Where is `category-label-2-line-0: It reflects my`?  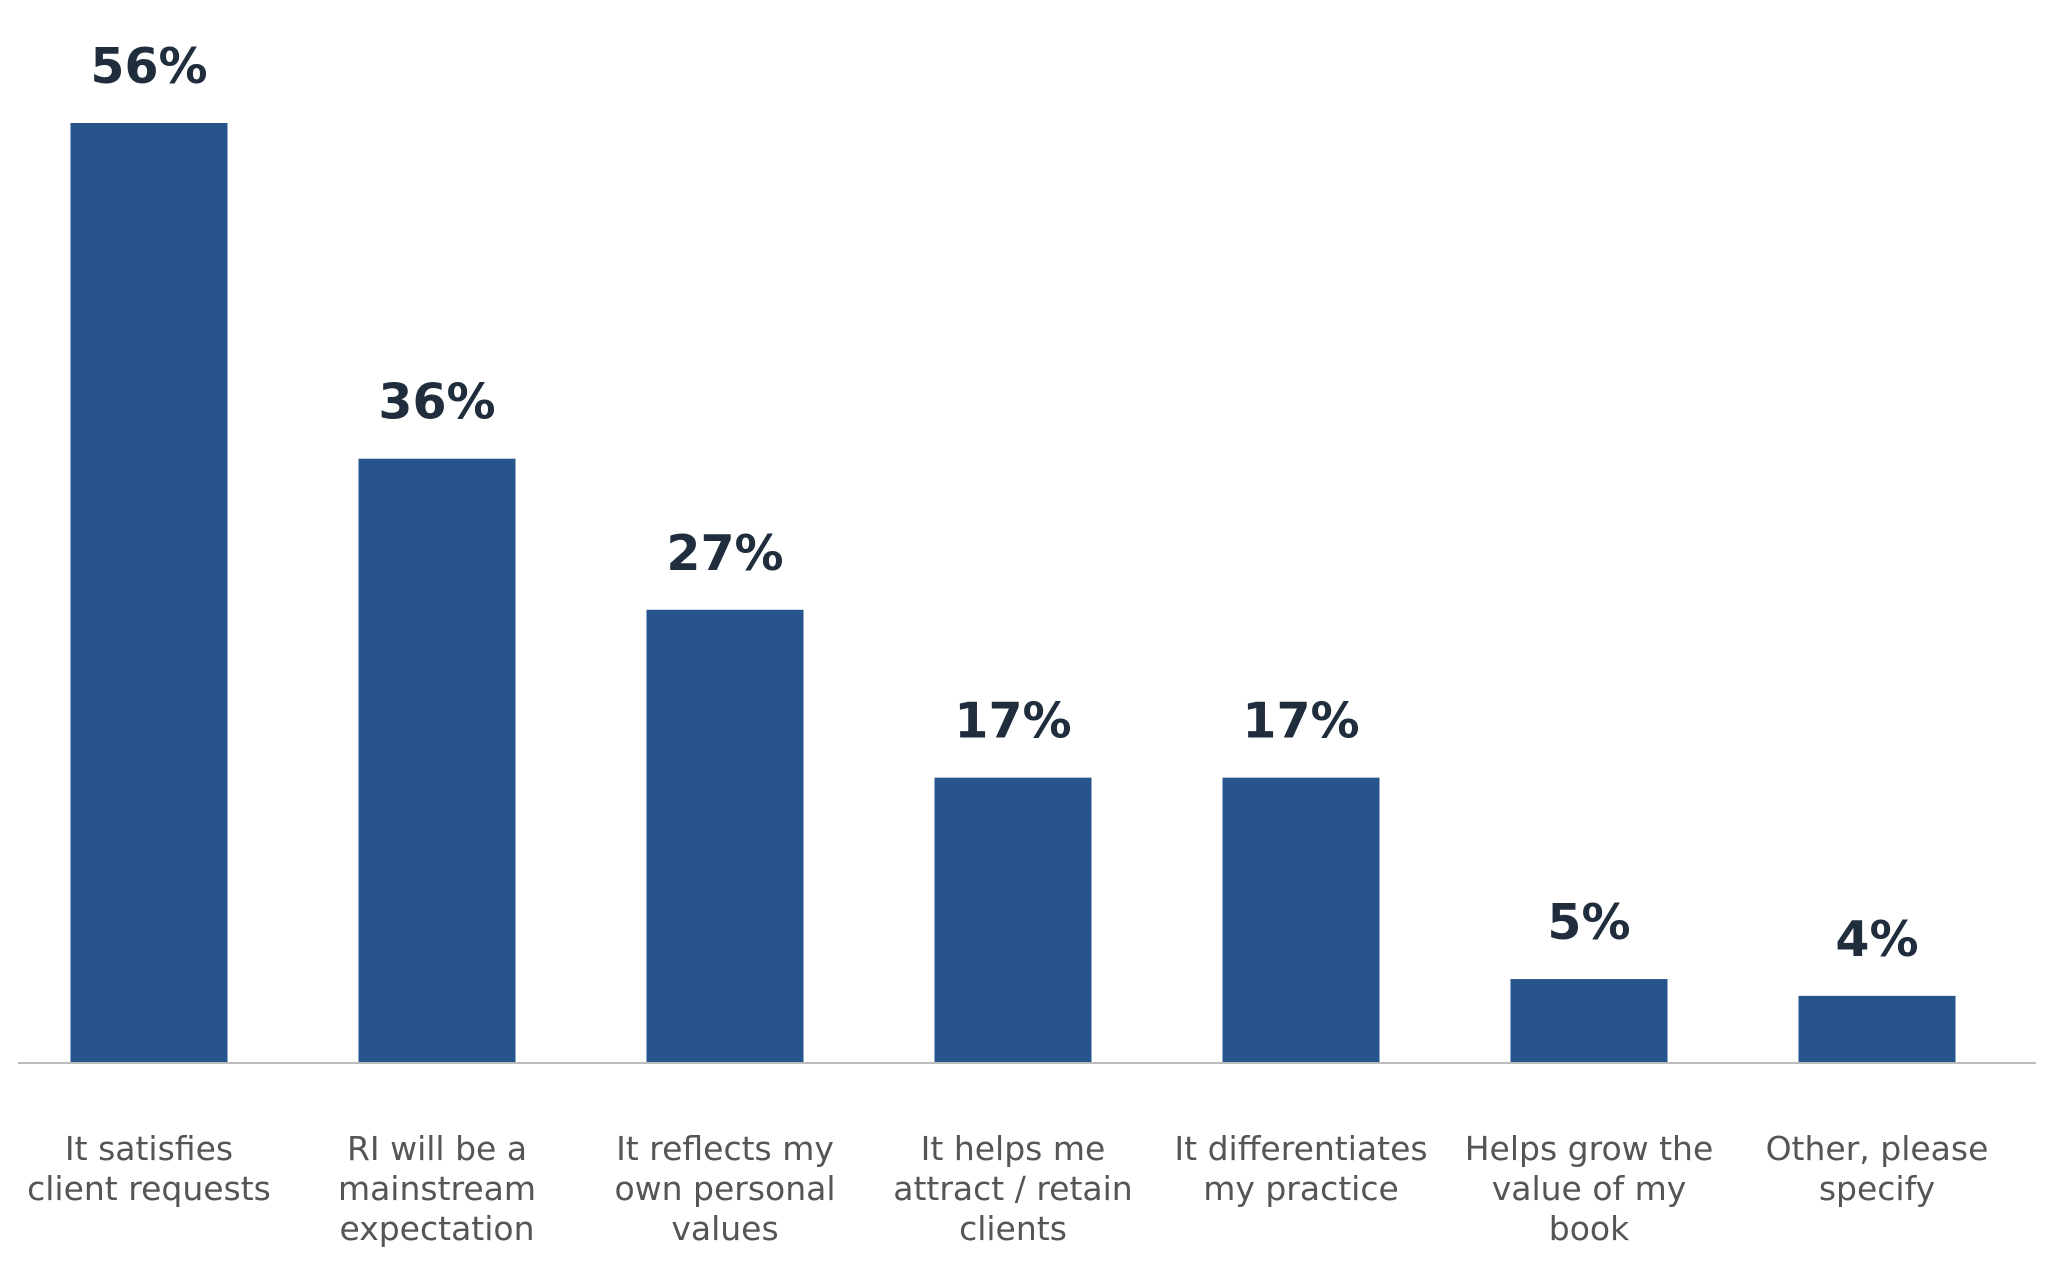
category-label-2-line-0: It reflects my is located at coordinates (725, 1148).